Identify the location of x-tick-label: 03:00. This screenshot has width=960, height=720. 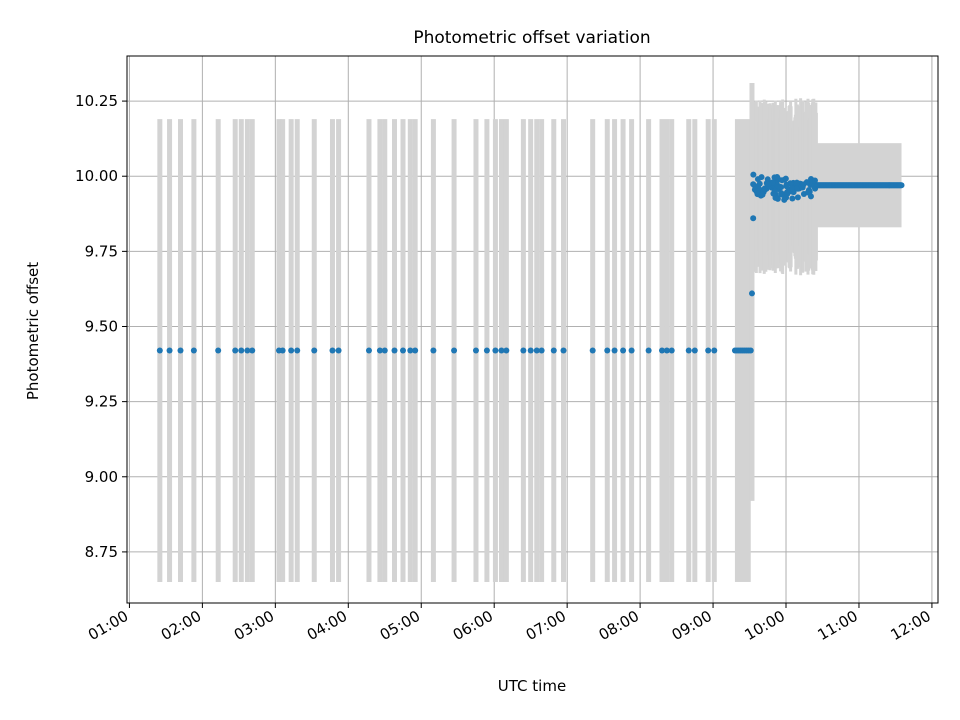
(254, 625).